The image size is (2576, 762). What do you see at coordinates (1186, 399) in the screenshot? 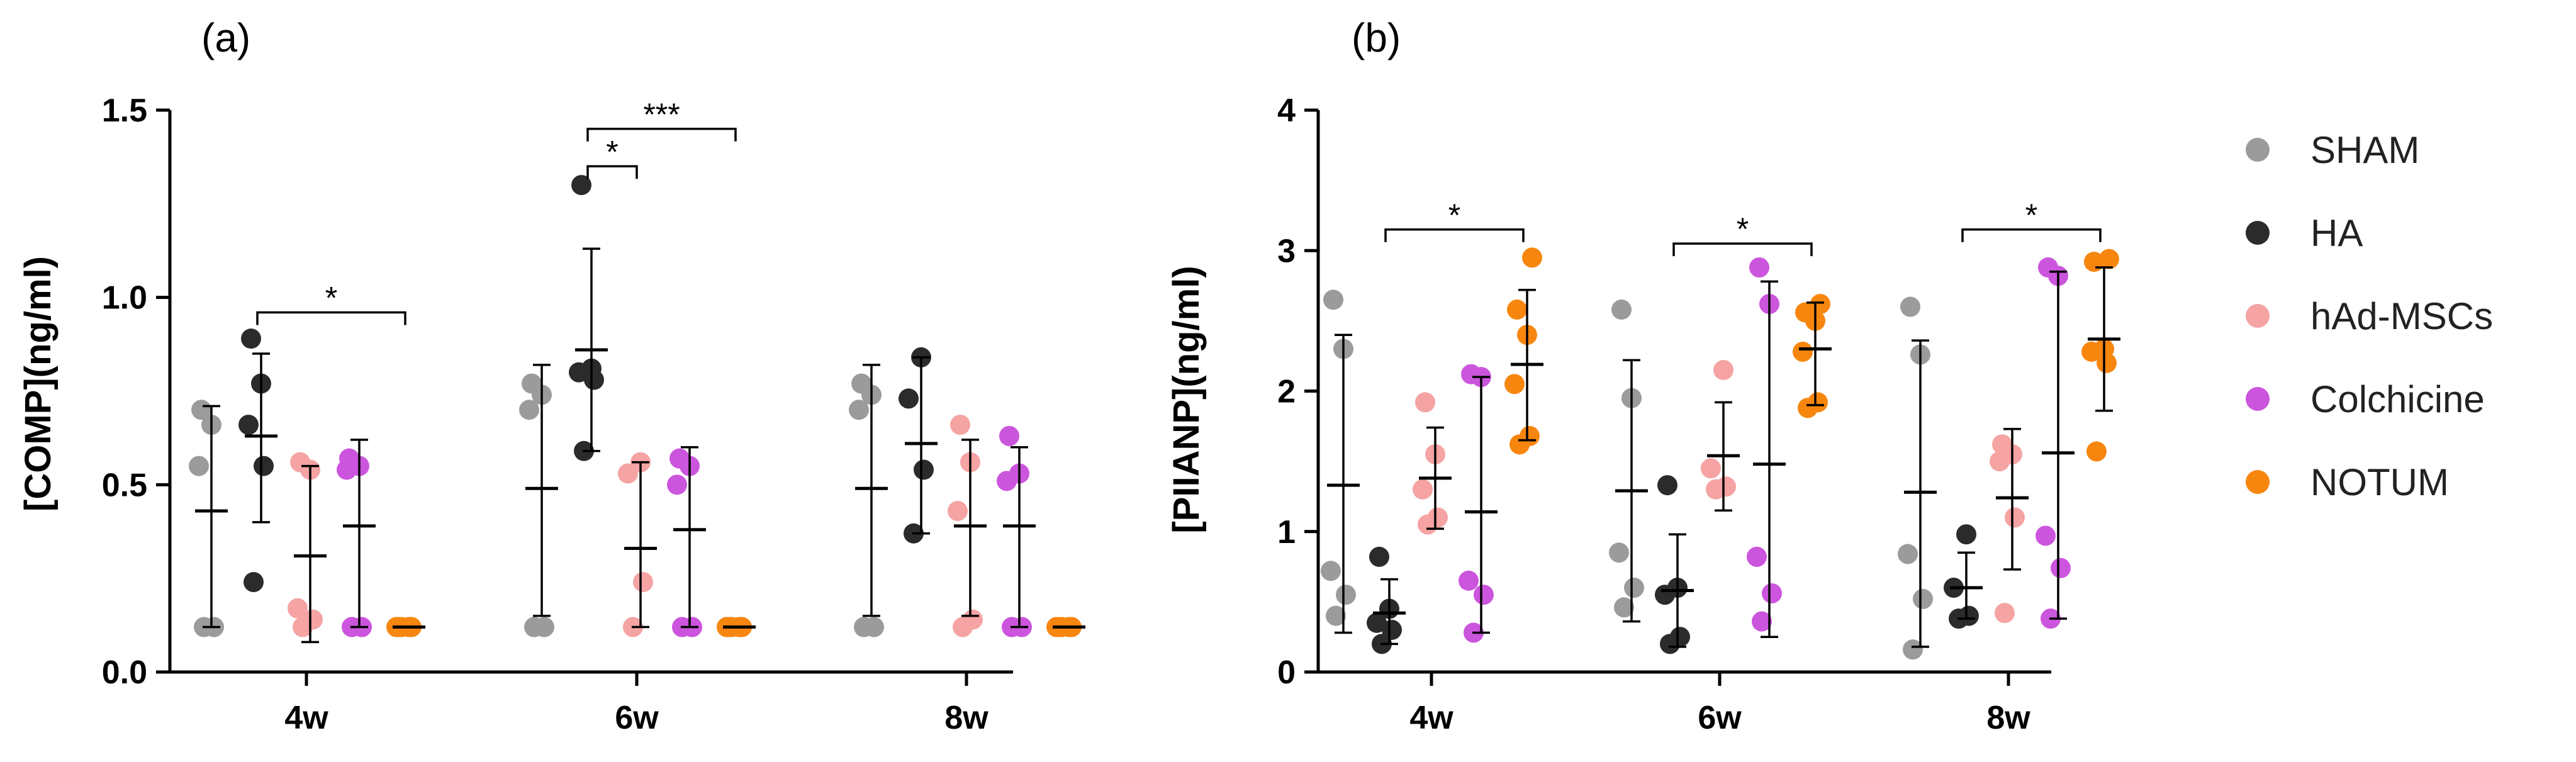
I see `panel-b-y-axis-title: [PIIANP](ng/ml)` at bounding box center [1186, 399].